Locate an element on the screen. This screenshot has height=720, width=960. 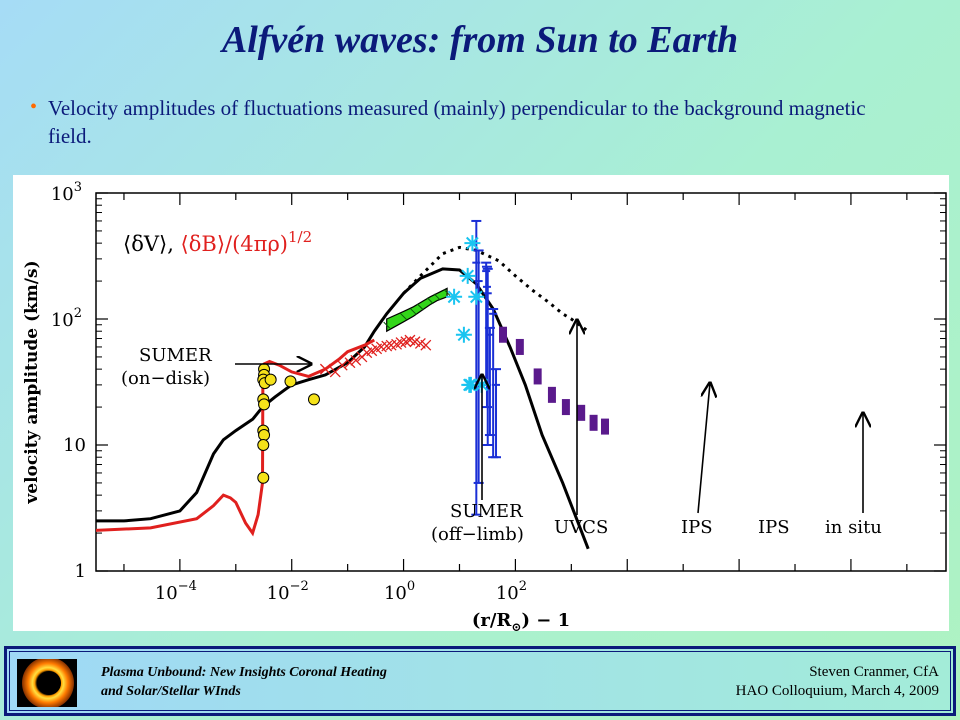
y-tick-label: 10³ is located at coordinates (66, 192).